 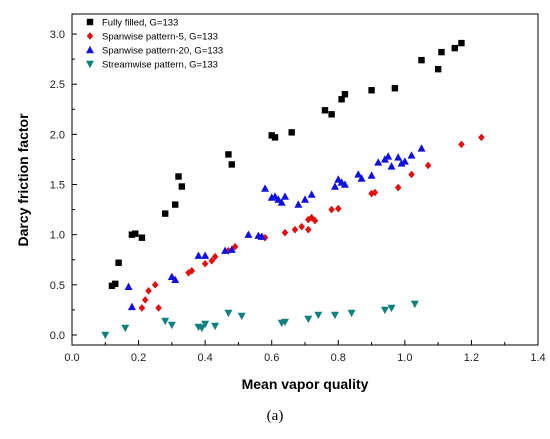 I want to click on y-tick-label: 0.5, so click(x=57, y=286).